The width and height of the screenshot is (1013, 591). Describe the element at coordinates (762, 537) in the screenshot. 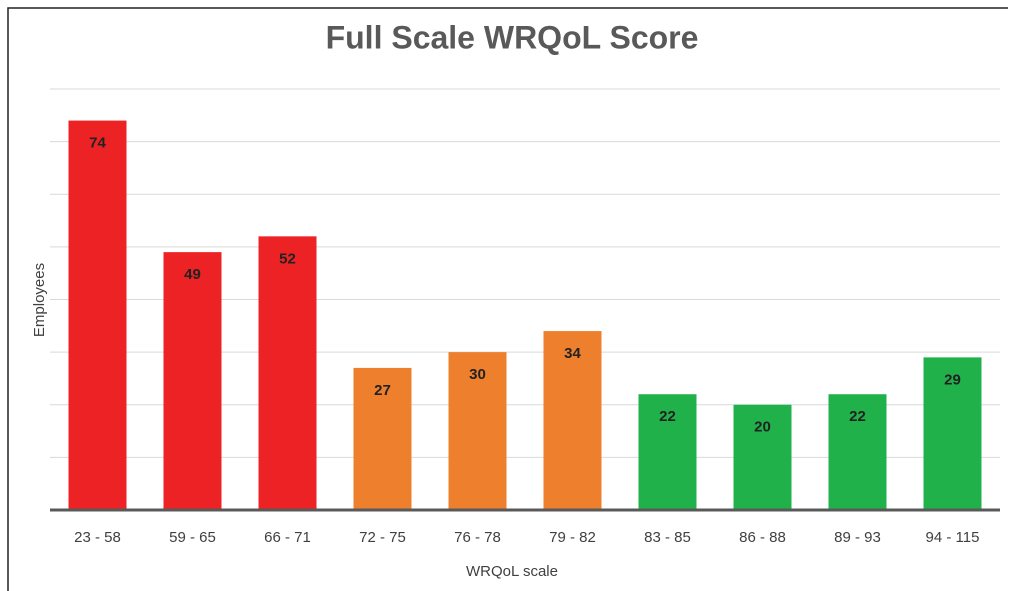

I see `x-tick-label: 86 - 88` at that location.